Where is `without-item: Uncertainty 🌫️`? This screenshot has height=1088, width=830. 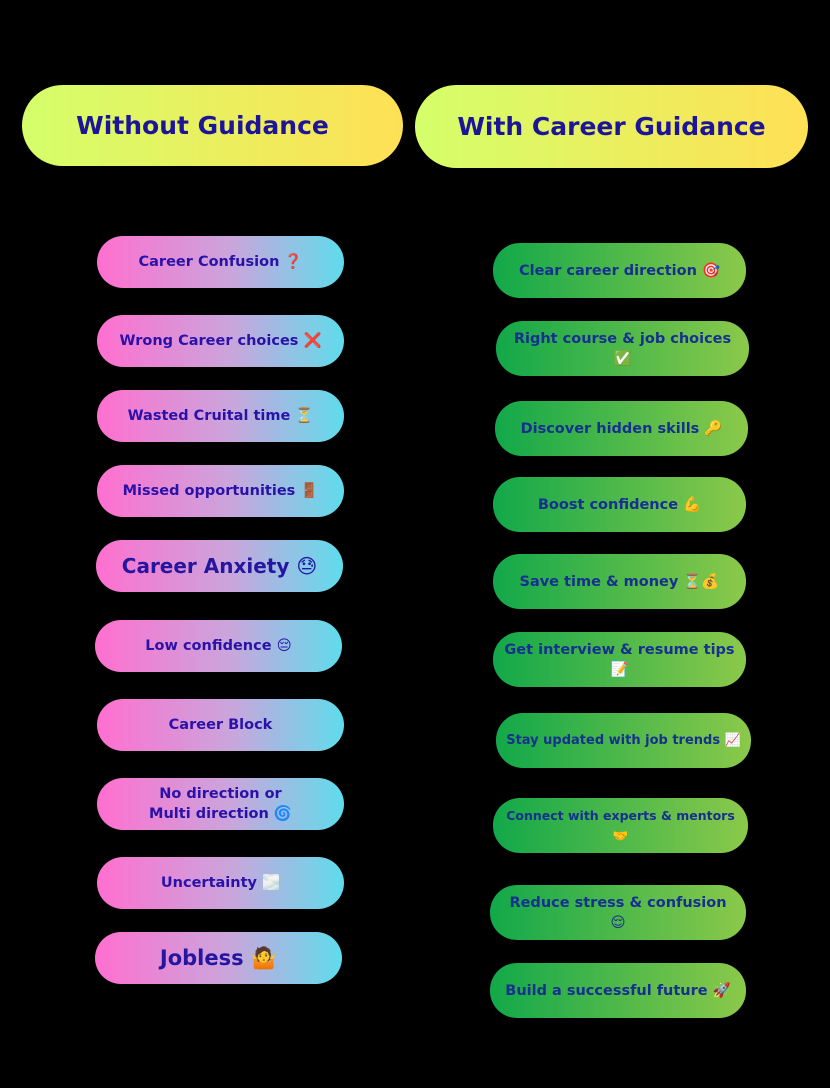
without-item: Uncertainty 🌫️ is located at coordinates (220, 883).